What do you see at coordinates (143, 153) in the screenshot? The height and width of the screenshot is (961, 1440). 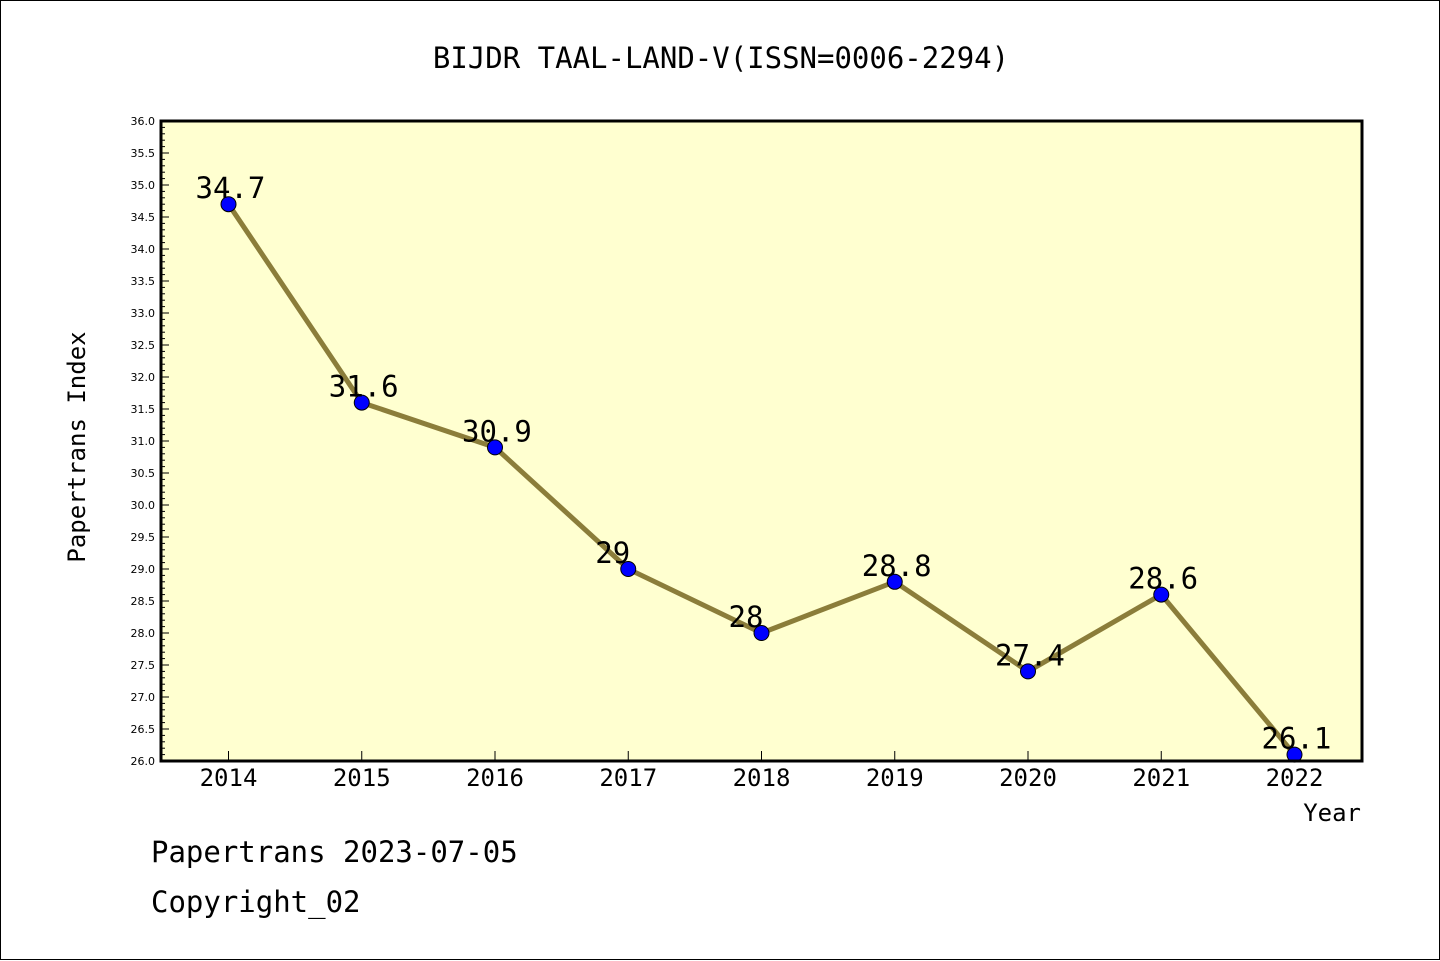 I see `y-tick-label: 35.5` at bounding box center [143, 153].